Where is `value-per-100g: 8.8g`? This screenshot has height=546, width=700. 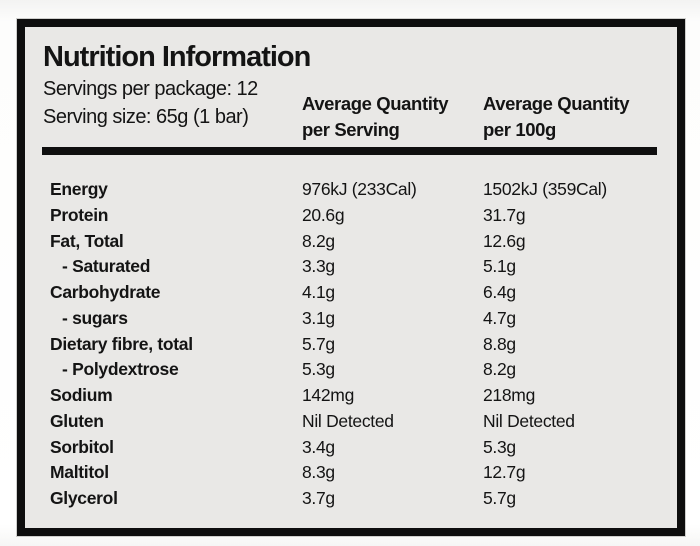
value-per-100g: 8.8g is located at coordinates (499, 343).